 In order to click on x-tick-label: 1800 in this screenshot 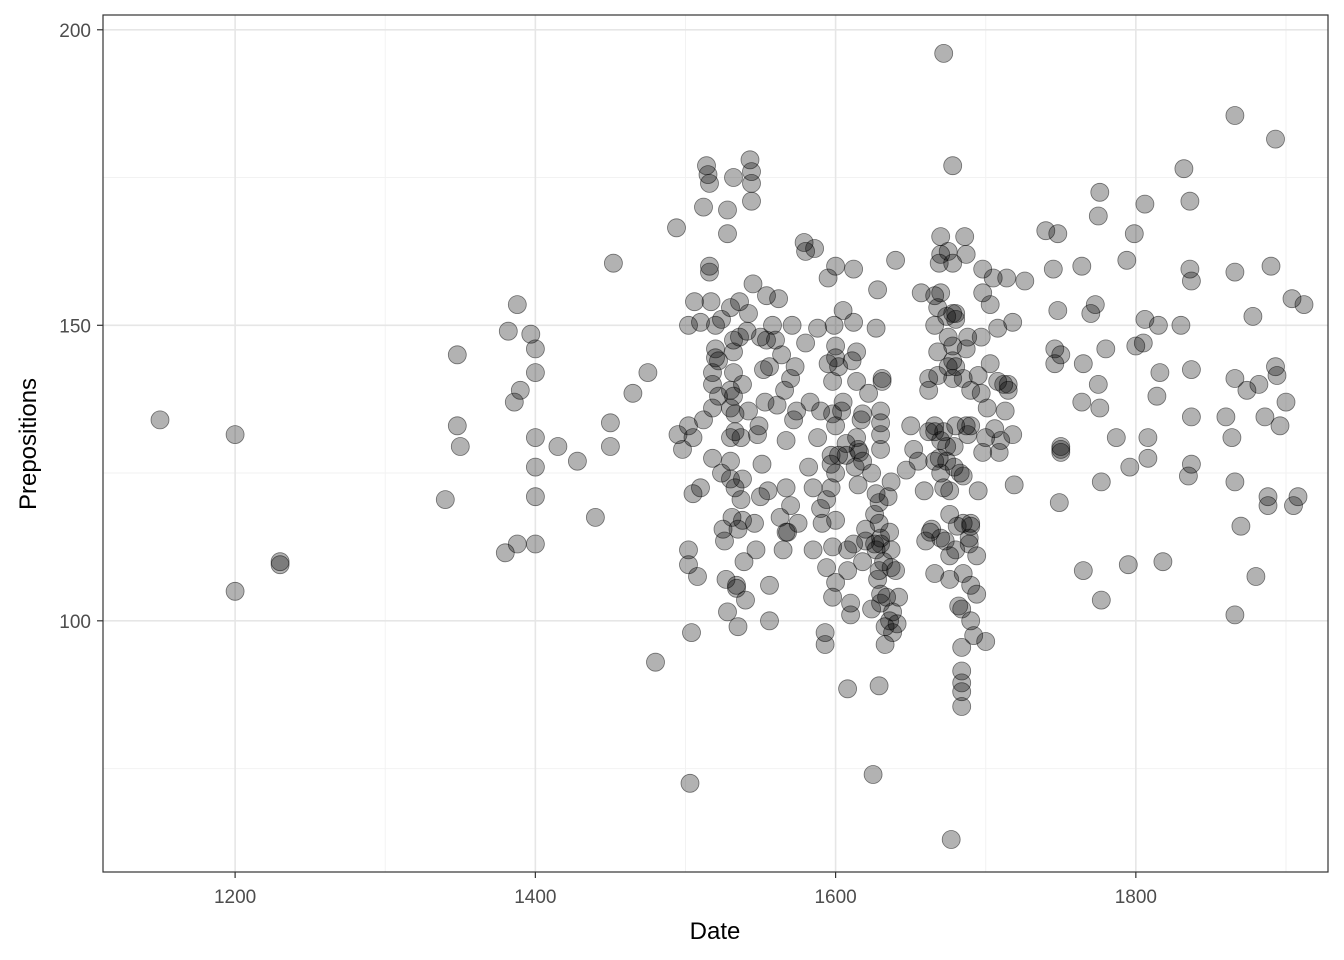, I will do `click(1136, 897)`.